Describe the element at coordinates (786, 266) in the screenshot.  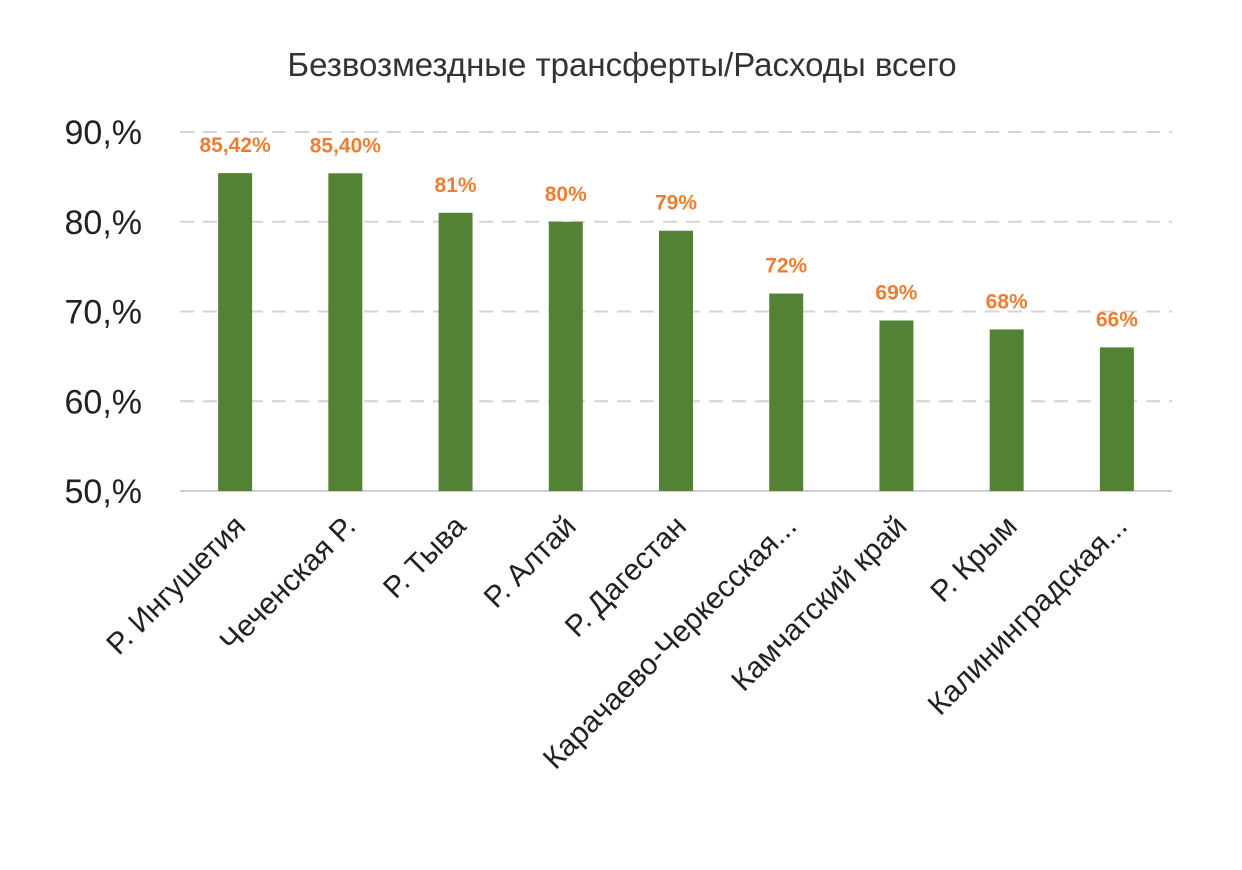
I see `data-label: 72%` at that location.